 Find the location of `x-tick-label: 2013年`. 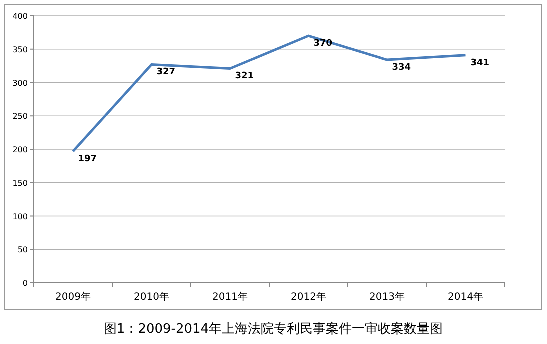

x-tick-label: 2013年 is located at coordinates (387, 297).